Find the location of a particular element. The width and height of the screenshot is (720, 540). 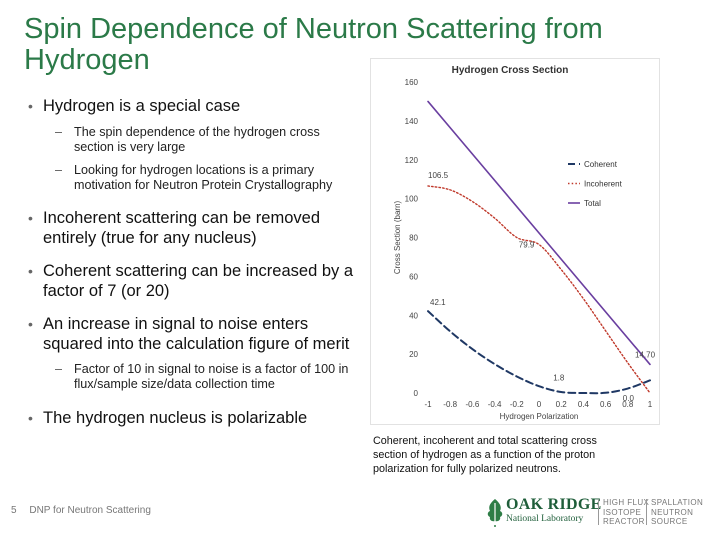

sns-line3: SOURCE is located at coordinates (669, 521).